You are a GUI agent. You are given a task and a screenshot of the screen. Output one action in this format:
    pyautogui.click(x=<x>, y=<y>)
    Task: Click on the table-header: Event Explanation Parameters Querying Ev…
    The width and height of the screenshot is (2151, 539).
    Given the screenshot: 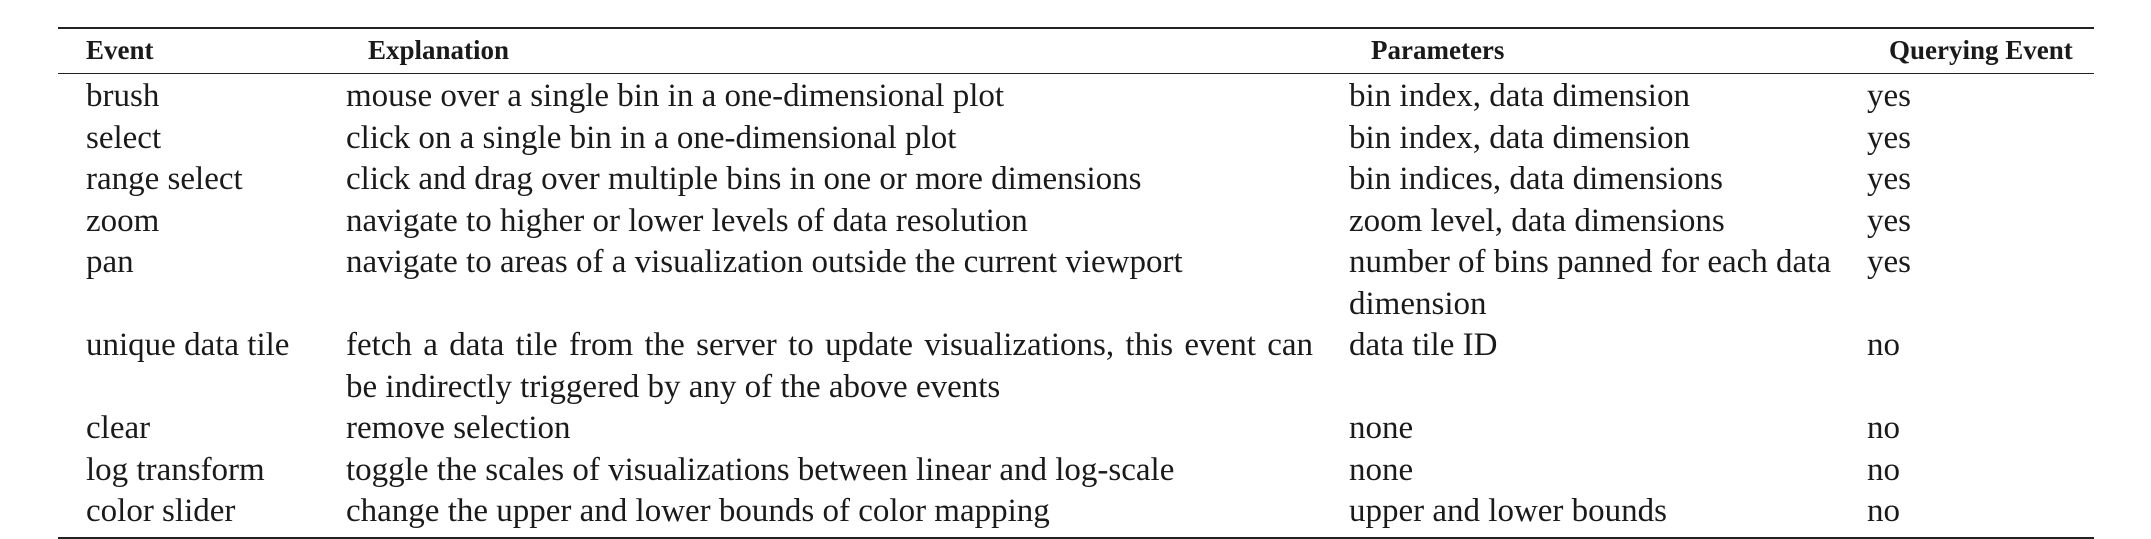 What is the action you would take?
    pyautogui.click(x=1076, y=51)
    